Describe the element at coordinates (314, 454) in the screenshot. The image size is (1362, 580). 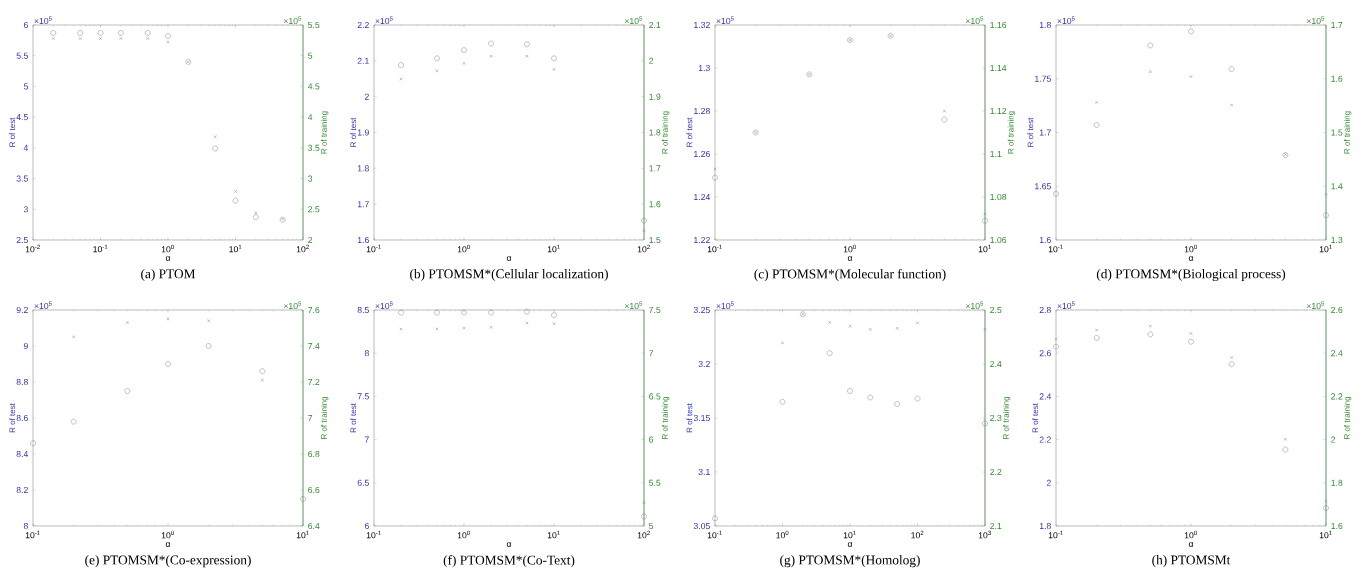
I see `y2-tick-label: 6.8` at that location.